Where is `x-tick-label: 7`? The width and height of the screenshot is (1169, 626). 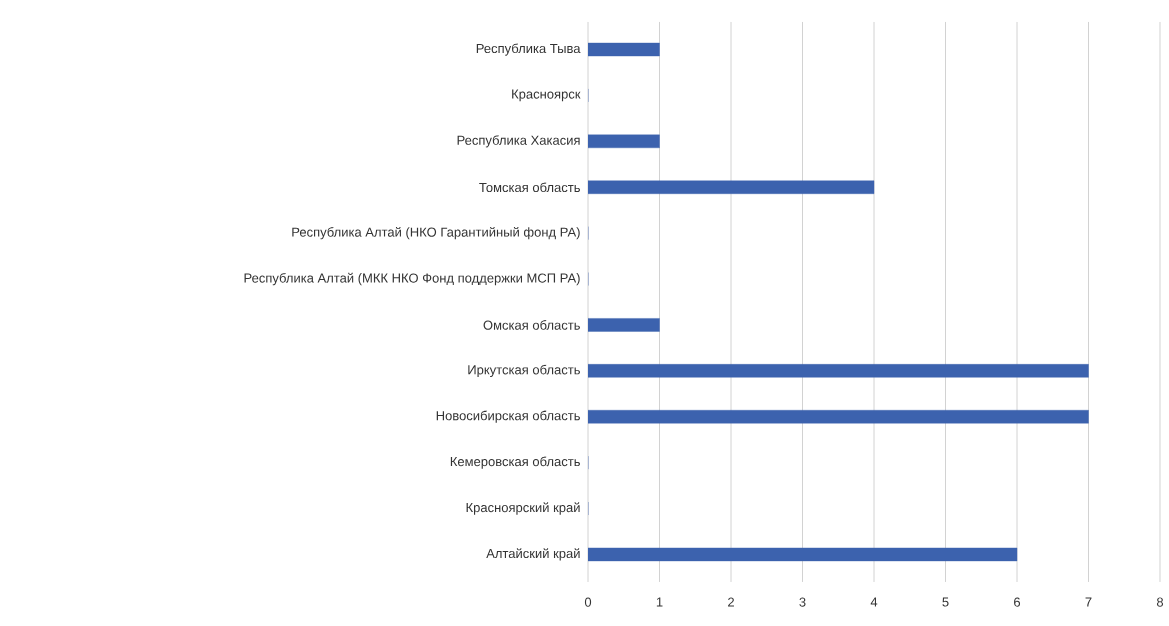
x-tick-label: 7 is located at coordinates (1088, 602).